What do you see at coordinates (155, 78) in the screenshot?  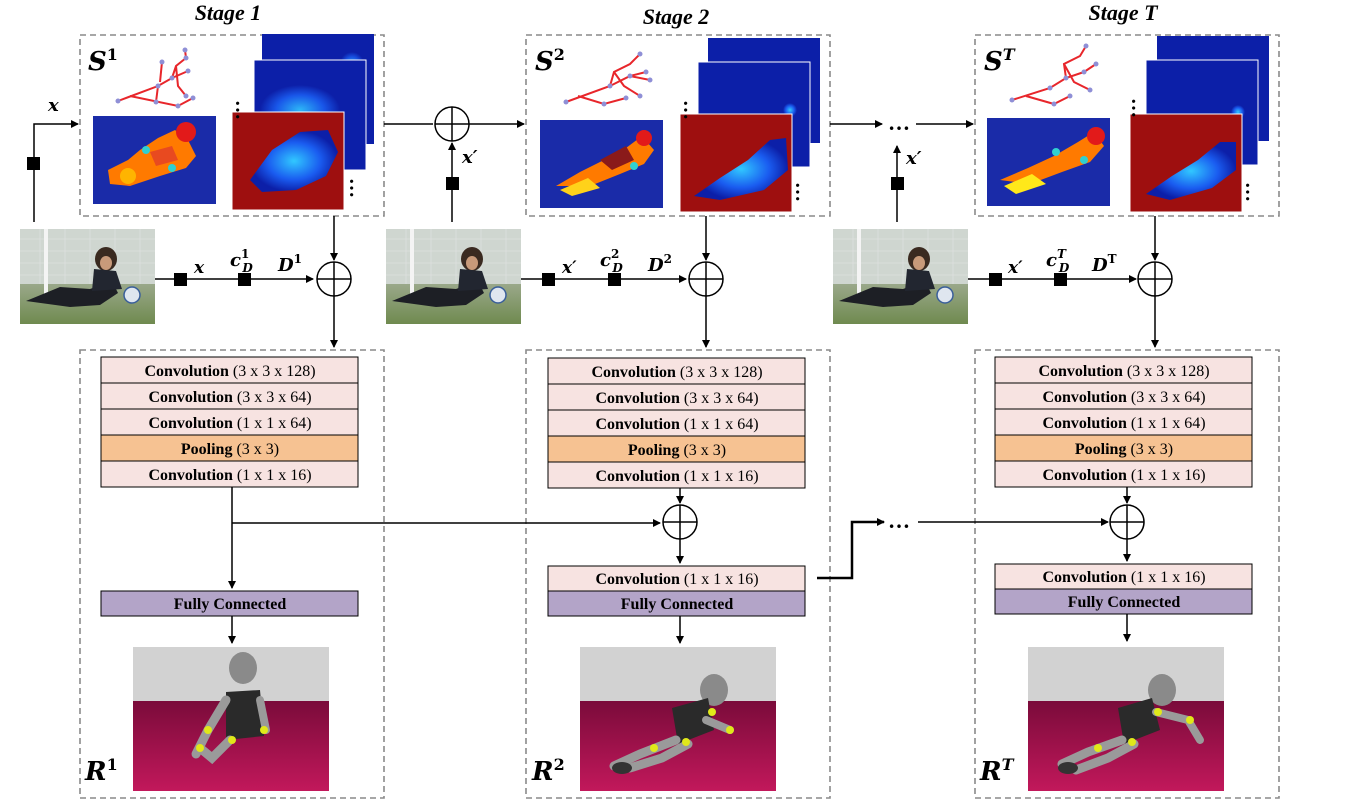 I see `stage-1-skeleton` at bounding box center [155, 78].